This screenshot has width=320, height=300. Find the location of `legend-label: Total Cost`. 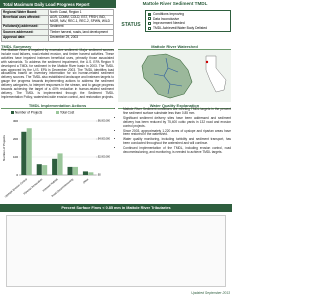

legend-label: Total Cost is located at coordinates (67, 113).